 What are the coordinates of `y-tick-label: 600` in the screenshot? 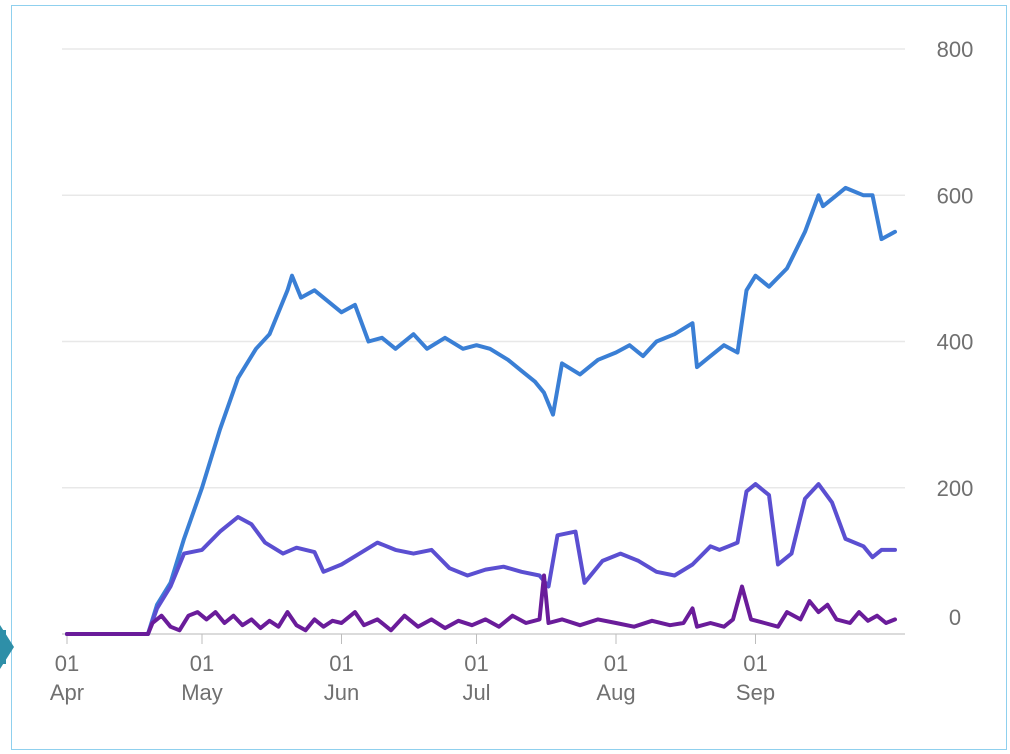 It's located at (955, 195).